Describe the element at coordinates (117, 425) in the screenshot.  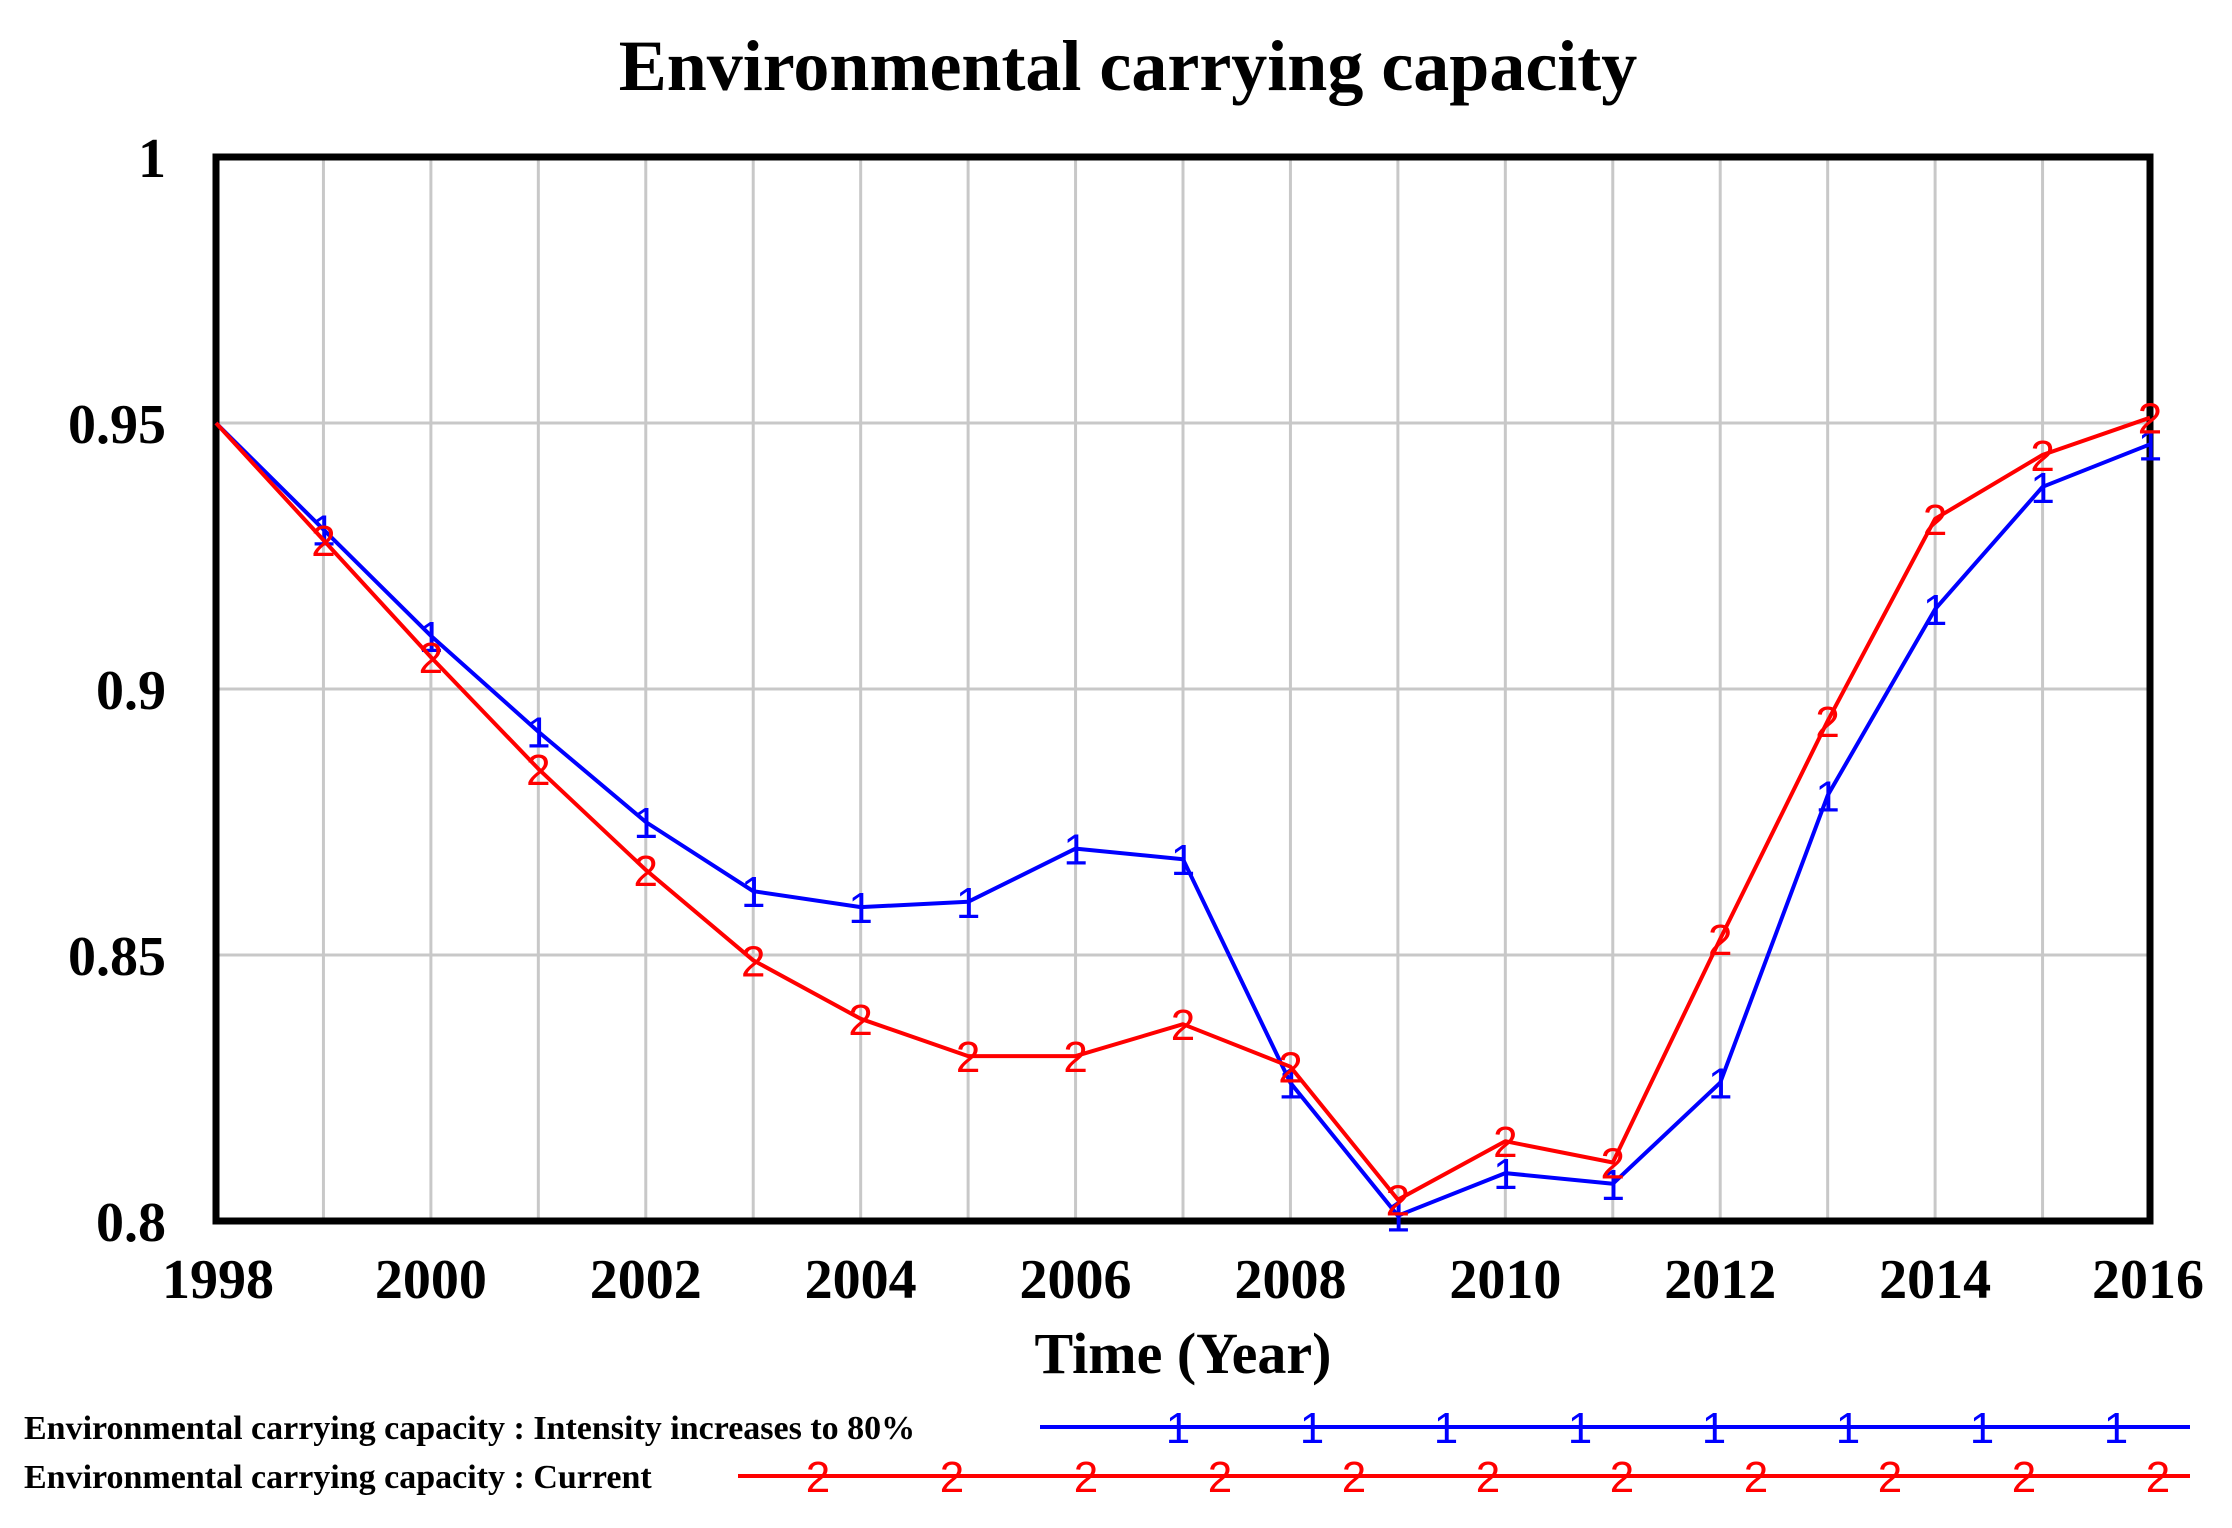
I see `y-tick-label: 0.95` at that location.